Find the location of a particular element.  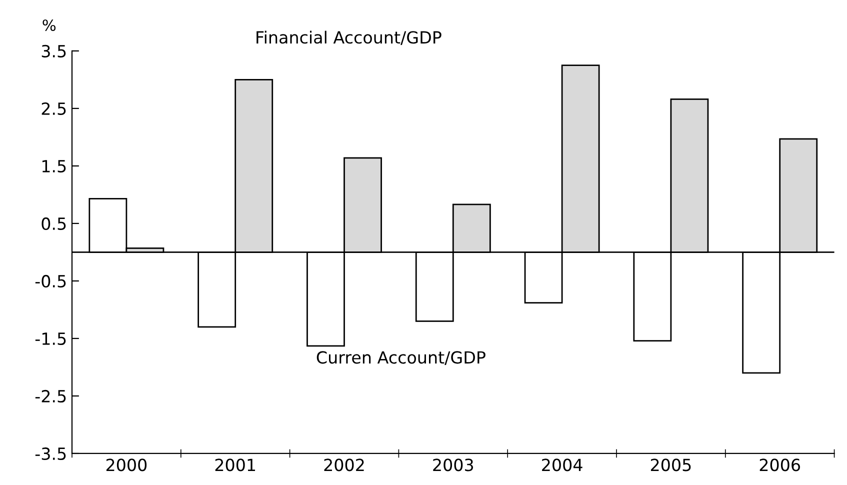

x-tick-label: 2001 is located at coordinates (235, 465).